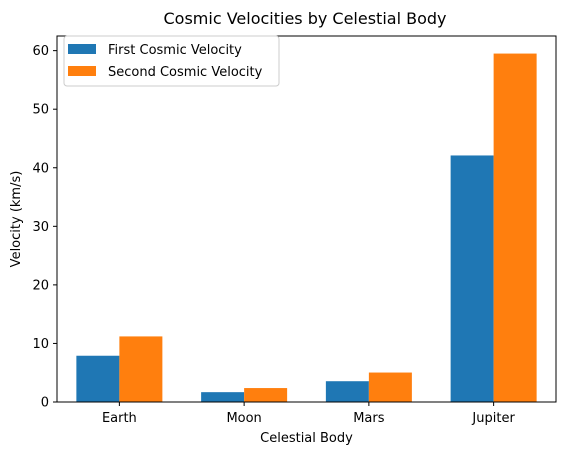 This screenshot has width=562, height=455. What do you see at coordinates (222, 397) in the screenshot?
I see `bar-1-moon` at bounding box center [222, 397].